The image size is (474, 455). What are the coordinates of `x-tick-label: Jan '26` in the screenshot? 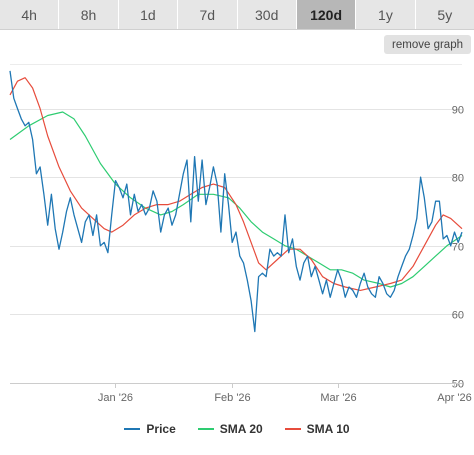 It's located at (115, 398).